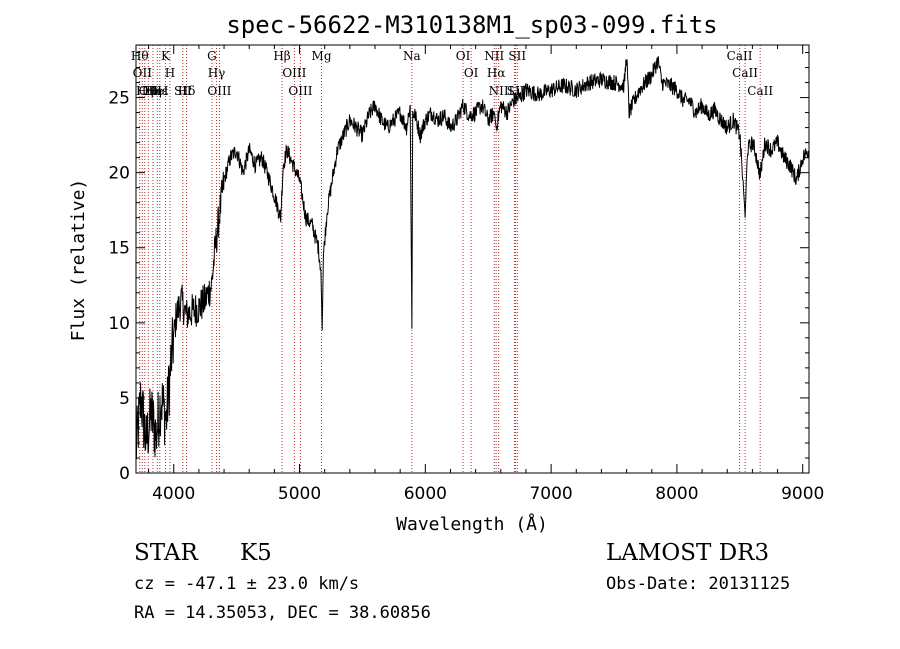  What do you see at coordinates (119, 324) in the screenshot?
I see `y-tick-label: 10` at bounding box center [119, 324].